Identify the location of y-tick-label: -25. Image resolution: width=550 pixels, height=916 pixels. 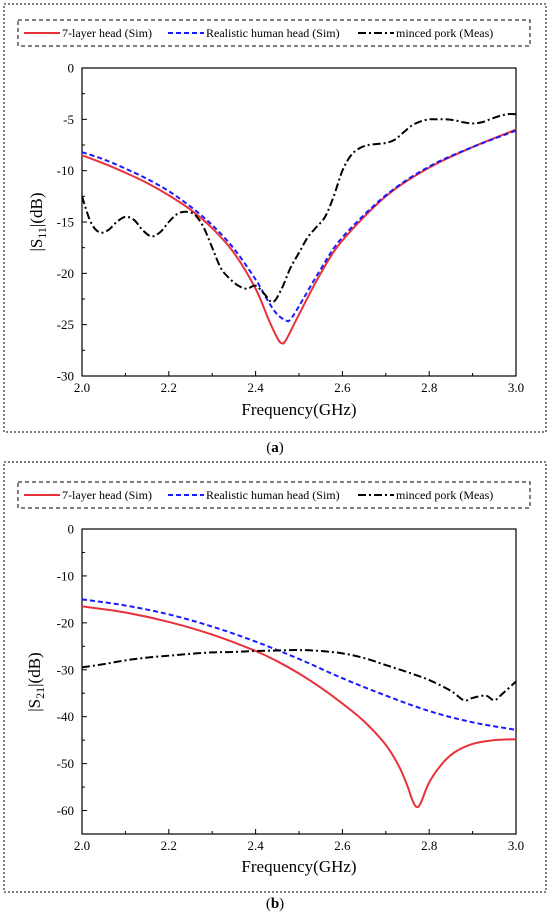
(65, 324).